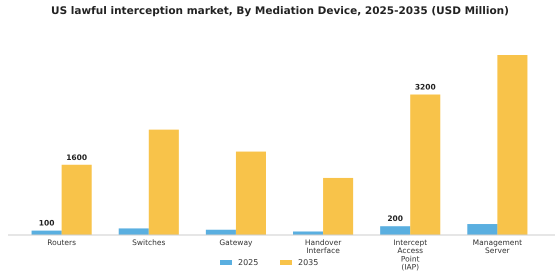 The width and height of the screenshot is (560, 280). What do you see at coordinates (280, 11) in the screenshot?
I see `chart-title: US lawful interception market, By Mediation Device, 2025-2035 (USD Million)` at bounding box center [280, 11].